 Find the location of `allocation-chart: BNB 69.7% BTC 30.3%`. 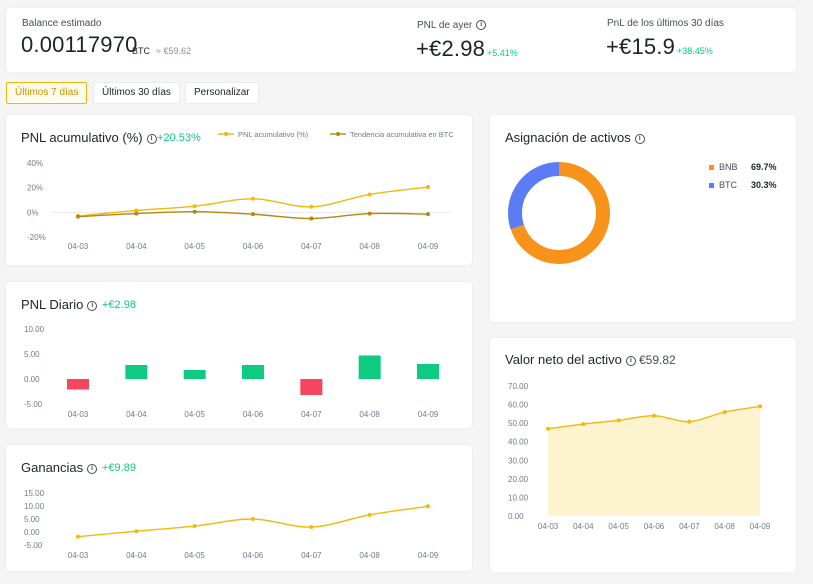

allocation-chart: BNB 69.7% BTC 30.3% is located at coordinates (642, 213).